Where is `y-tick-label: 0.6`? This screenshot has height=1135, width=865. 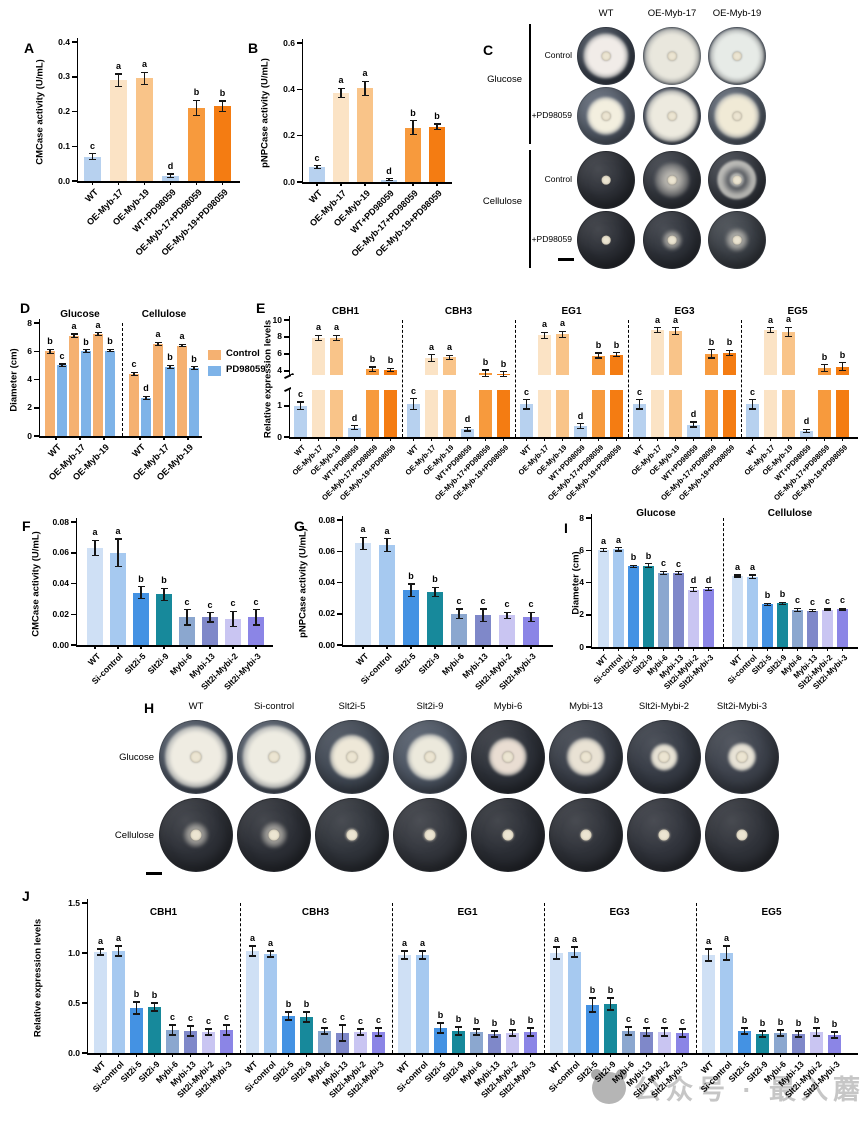 y-tick-label: 0.6 is located at coordinates (289, 42).